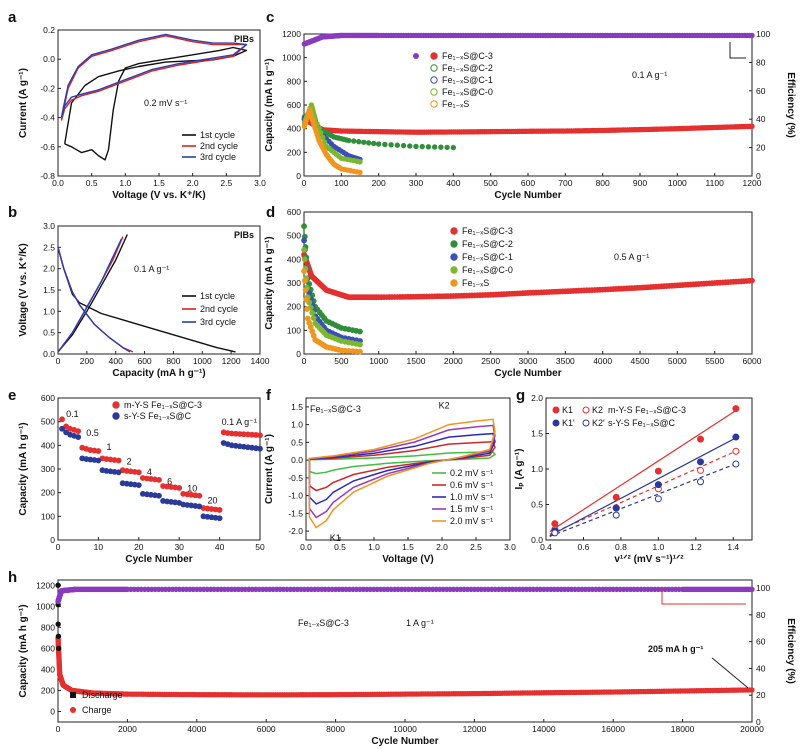  I want to click on series-h-Discharge, so click(58, 617).